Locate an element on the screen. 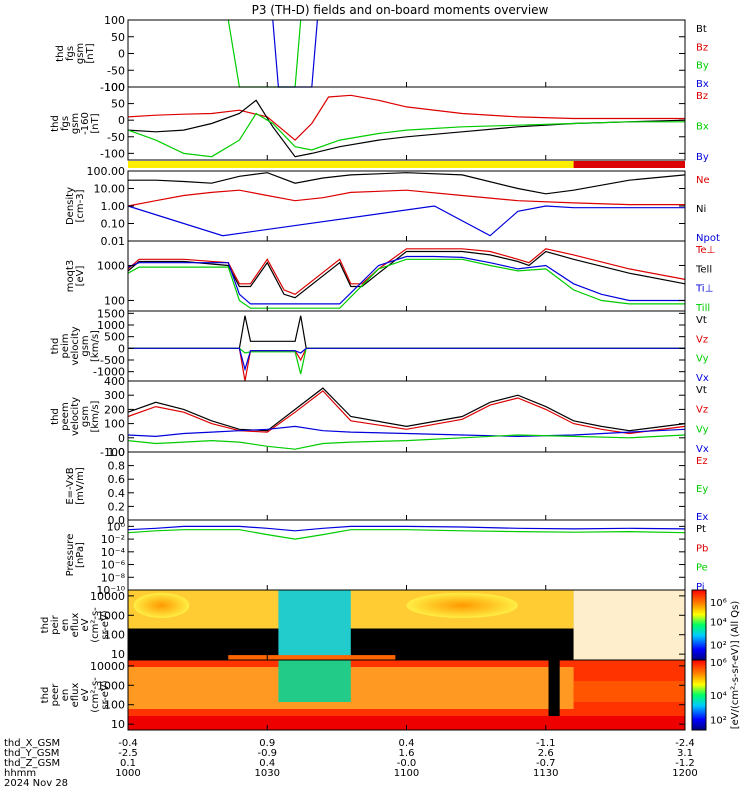 Image resolution: width=750 pixels, height=804 pixels. colorbar-1: 10⁶ 10⁴ 10² is located at coordinates (709, 694).